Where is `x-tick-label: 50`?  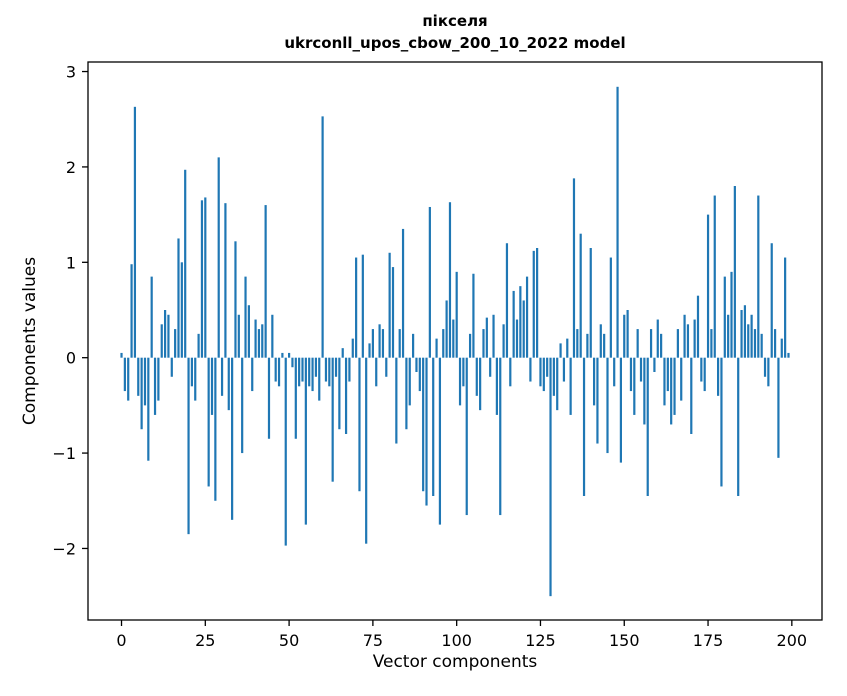 x-tick-label: 50 is located at coordinates (289, 640).